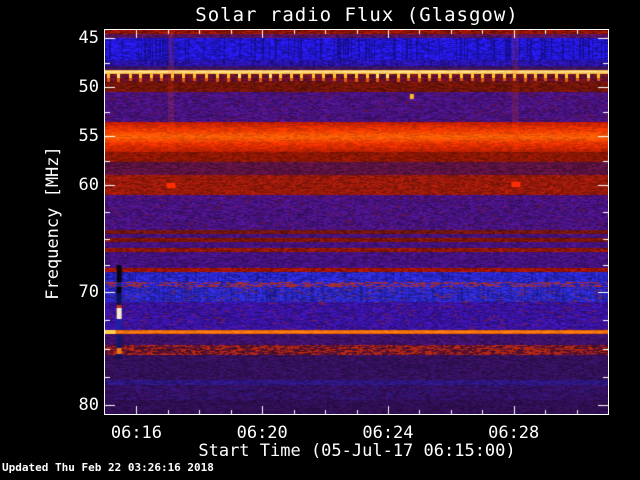  I want to click on y-tick-label-55: 55, so click(88, 136).